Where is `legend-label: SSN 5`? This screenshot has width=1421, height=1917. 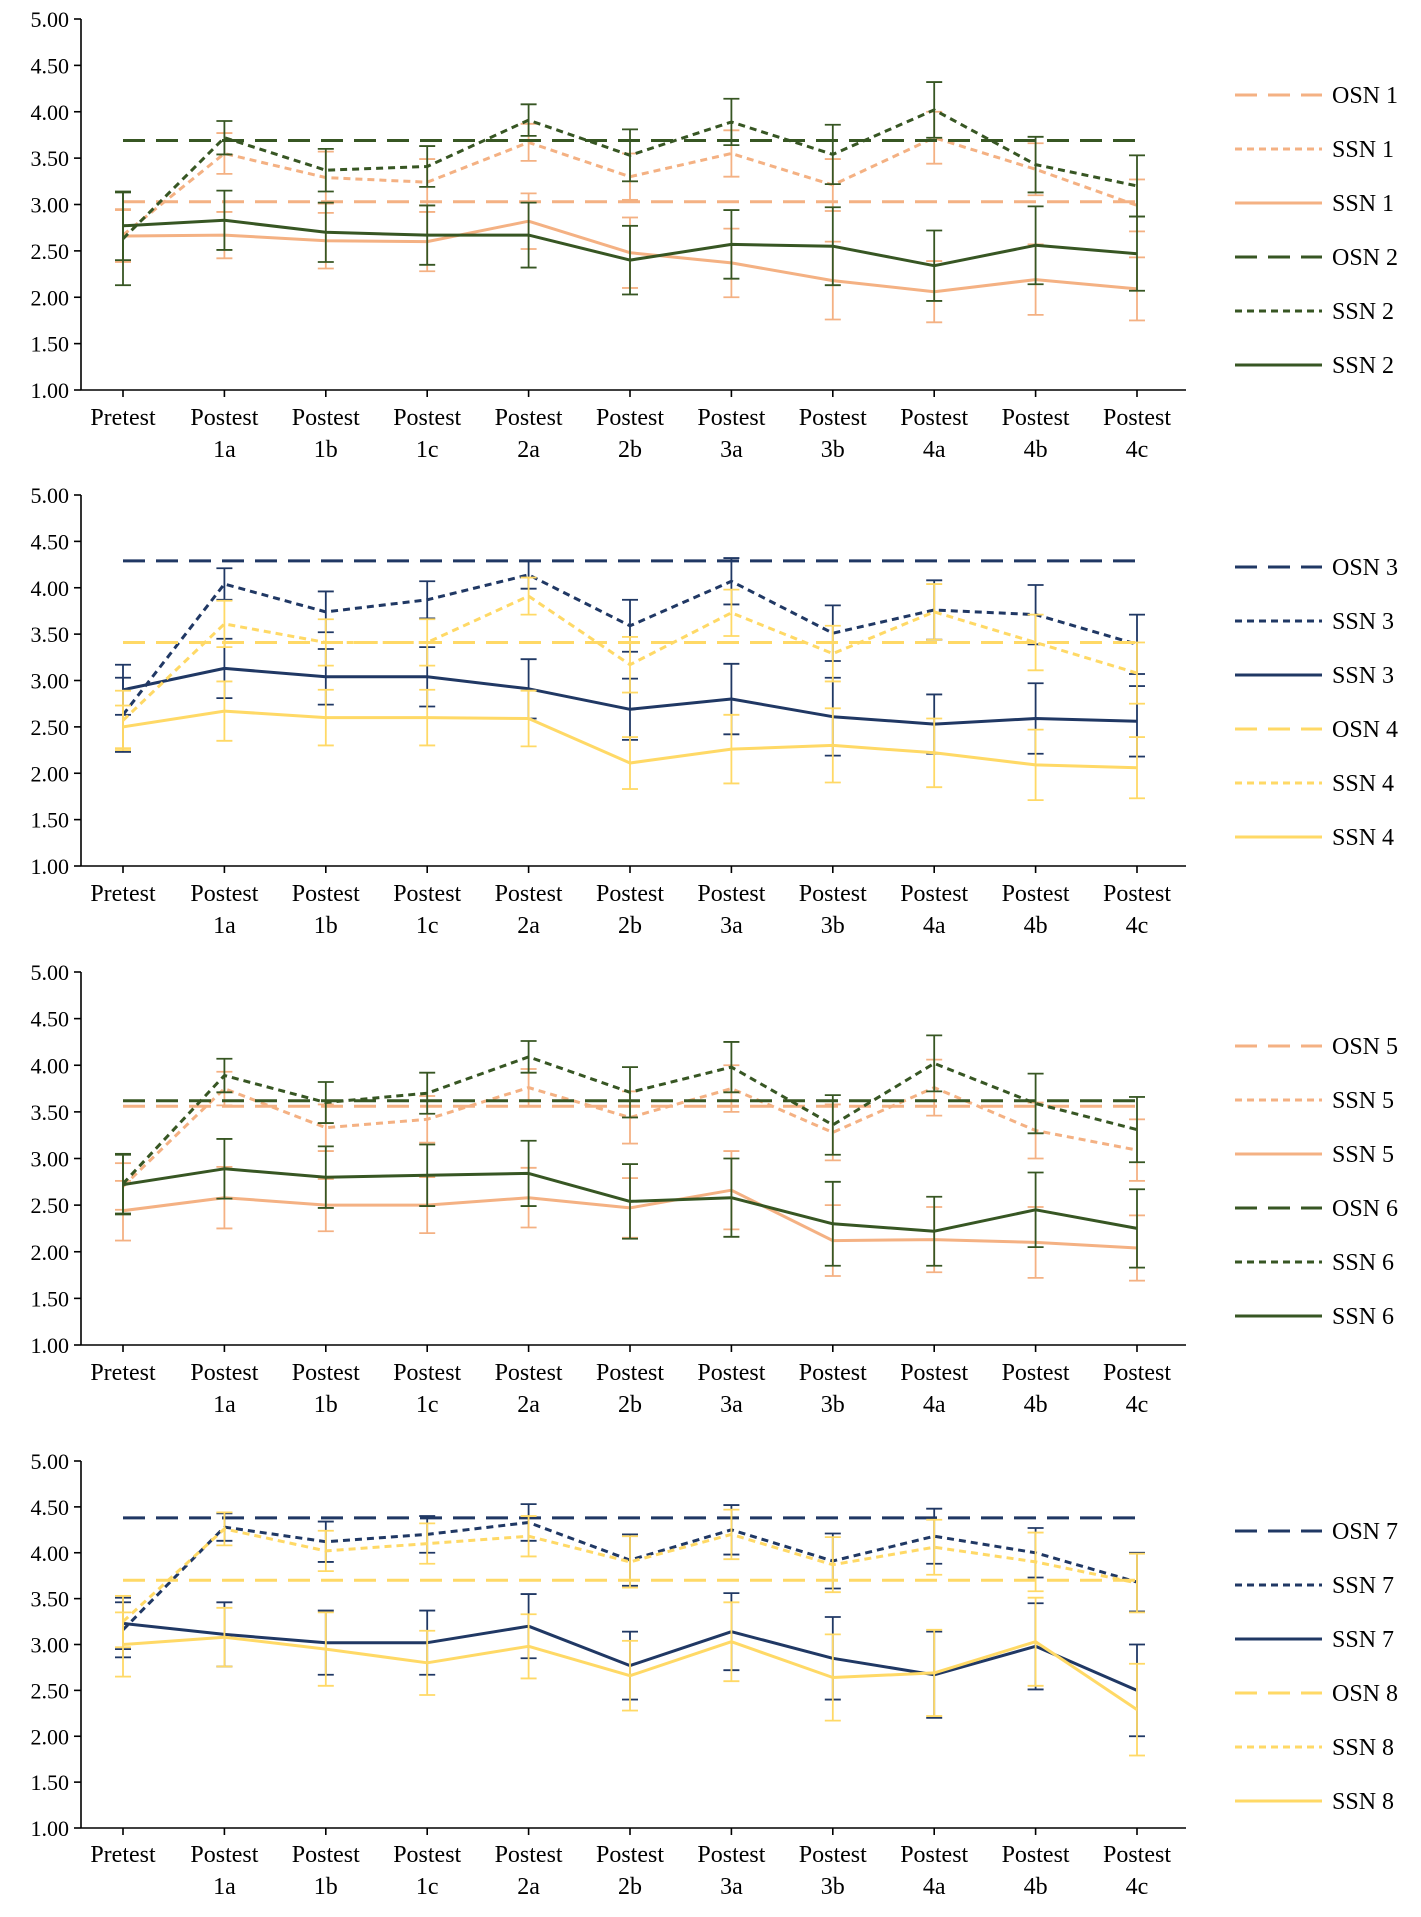
legend-label: SSN 5 is located at coordinates (1363, 1155).